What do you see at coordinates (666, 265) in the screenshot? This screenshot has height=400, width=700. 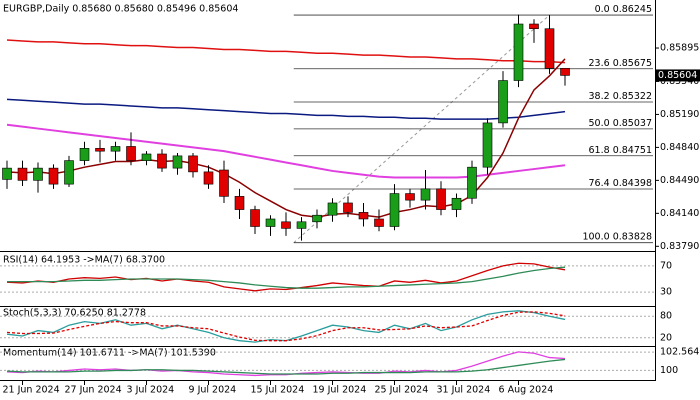 I see `y-tick-label: 70` at bounding box center [666, 265].